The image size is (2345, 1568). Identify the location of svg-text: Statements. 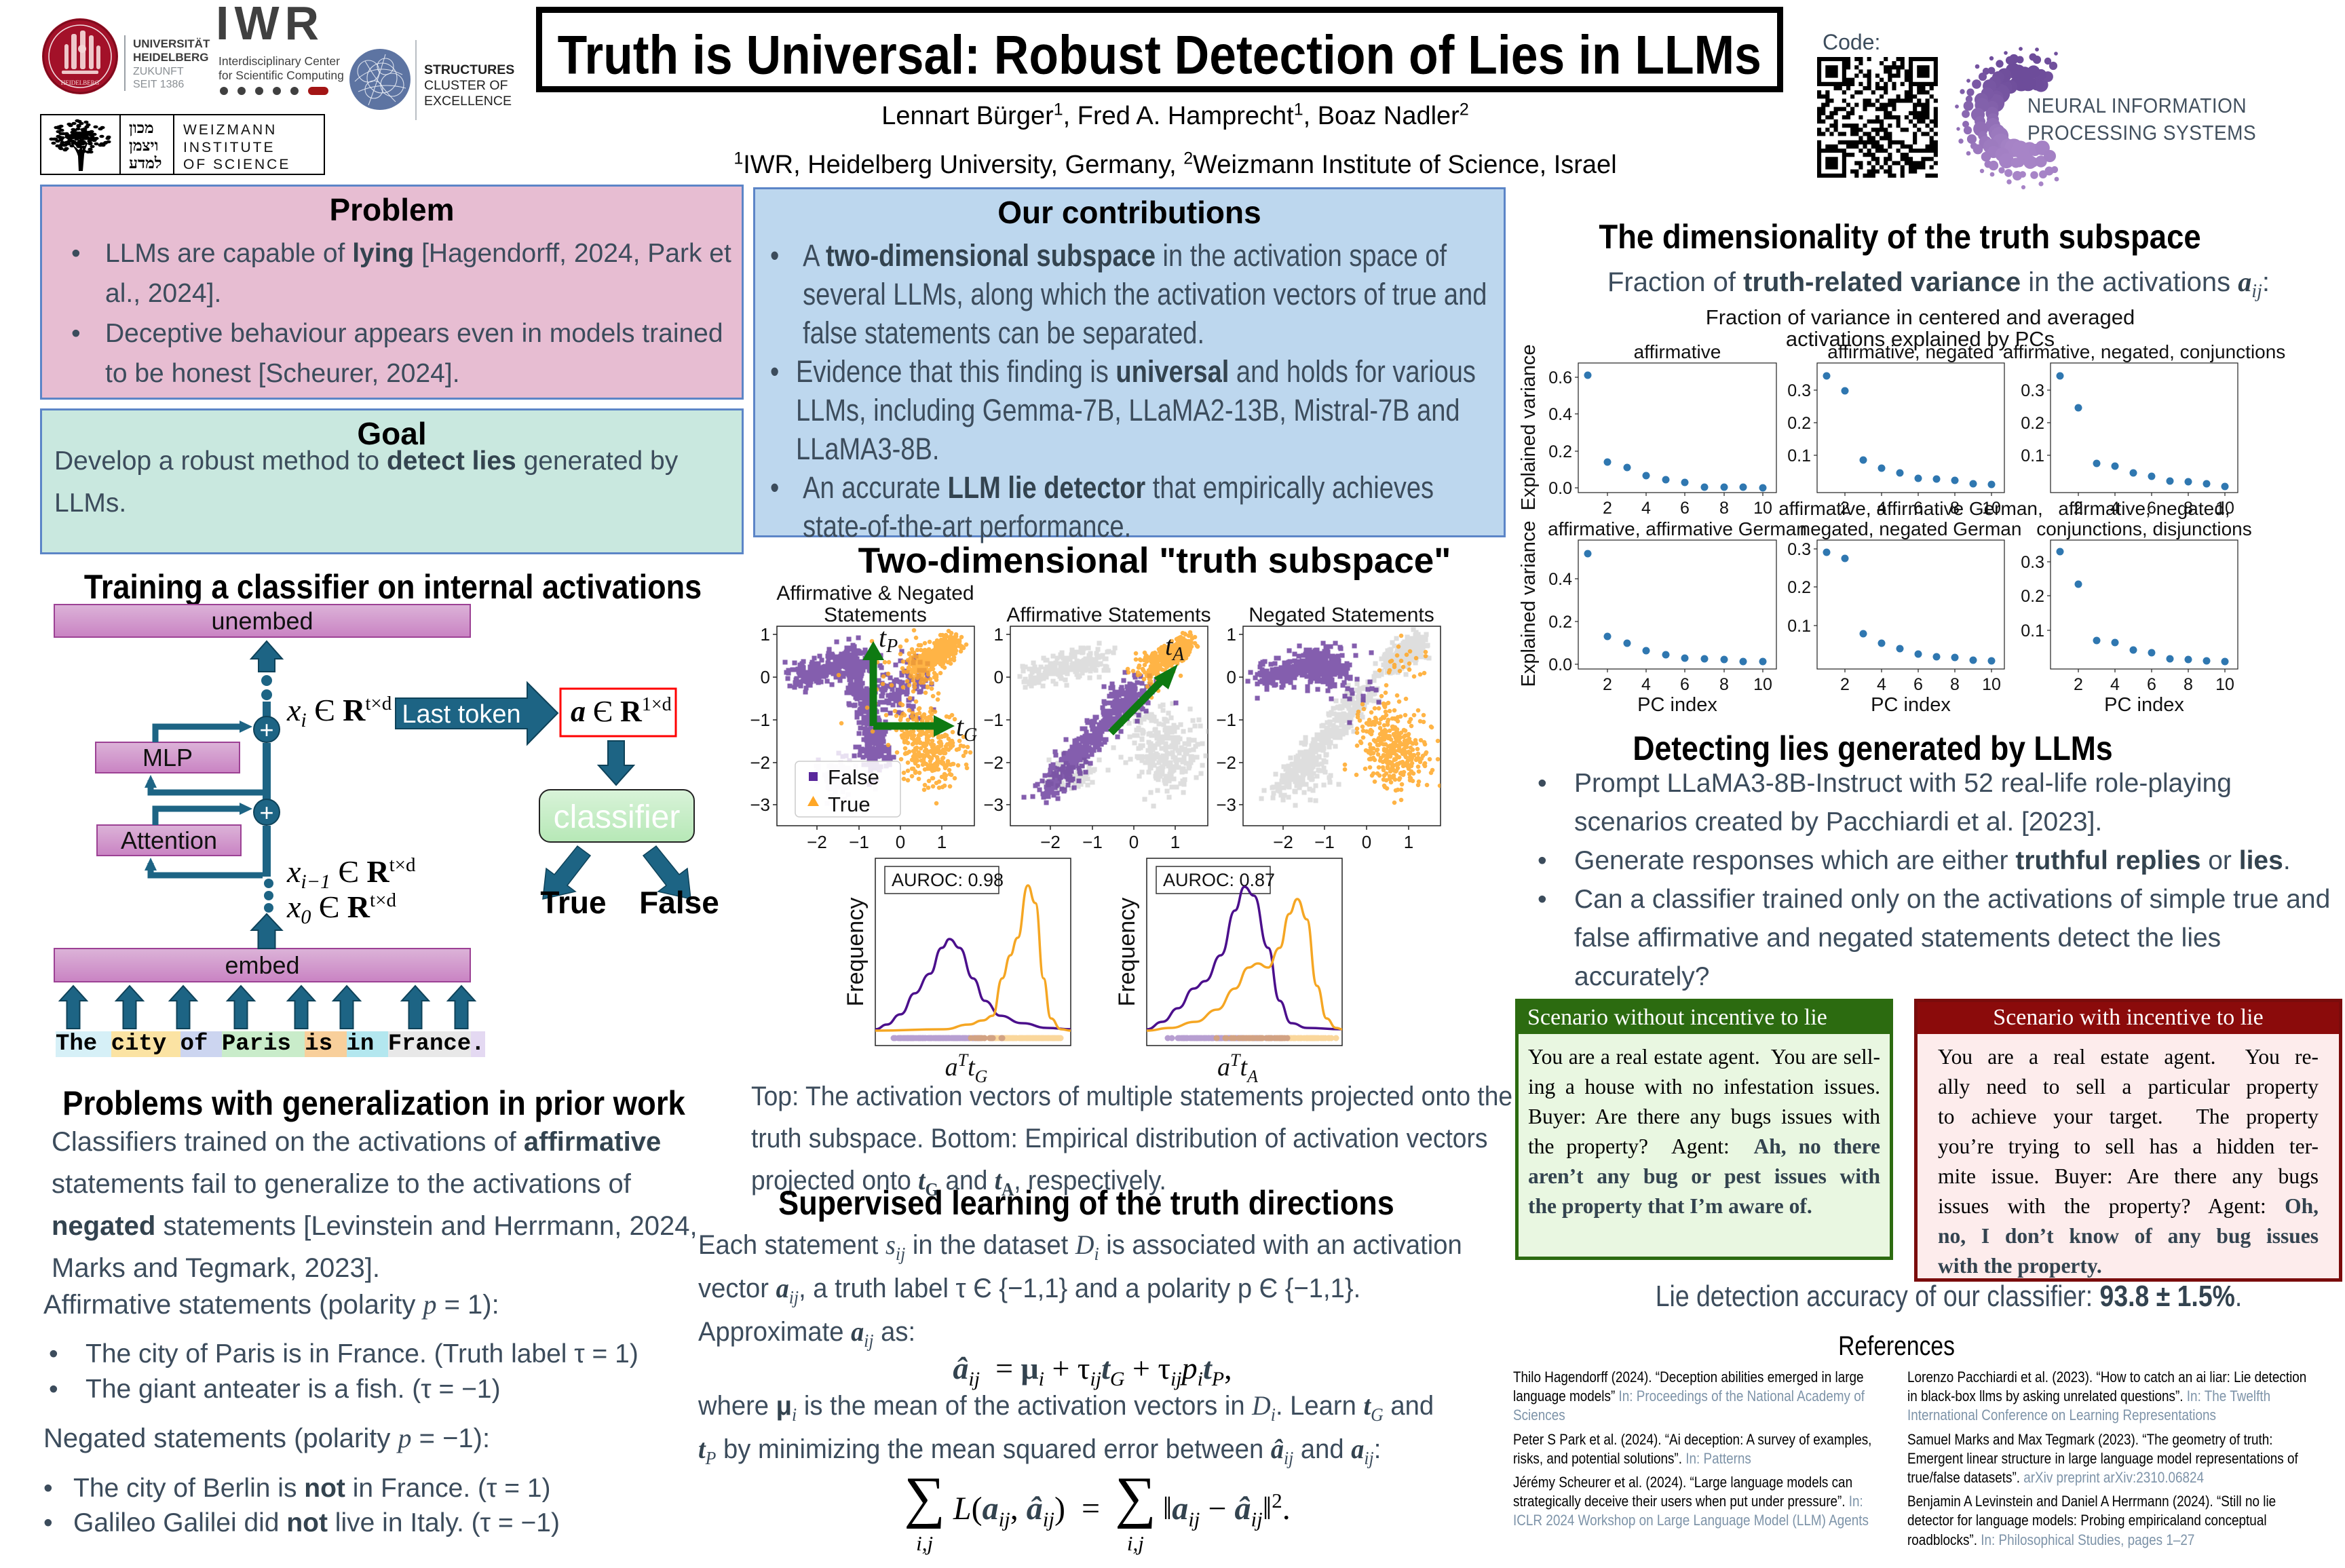
(875, 615).